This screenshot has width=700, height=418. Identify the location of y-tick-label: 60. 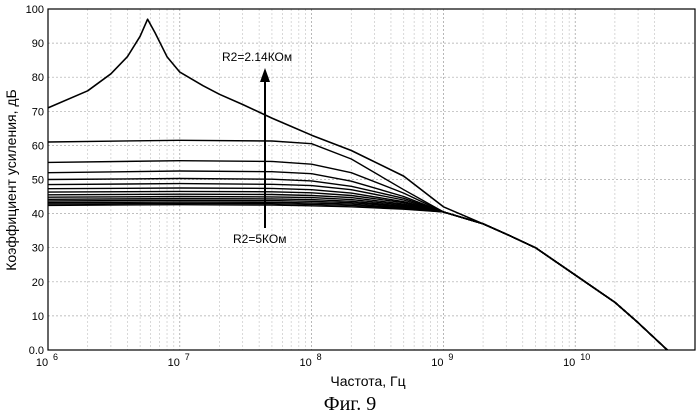
(38, 146).